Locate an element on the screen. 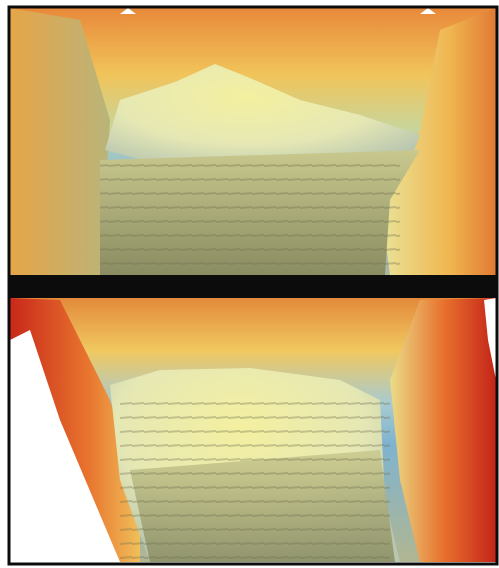 This screenshot has height=568, width=499. top-right-wall is located at coordinates (438, 141).